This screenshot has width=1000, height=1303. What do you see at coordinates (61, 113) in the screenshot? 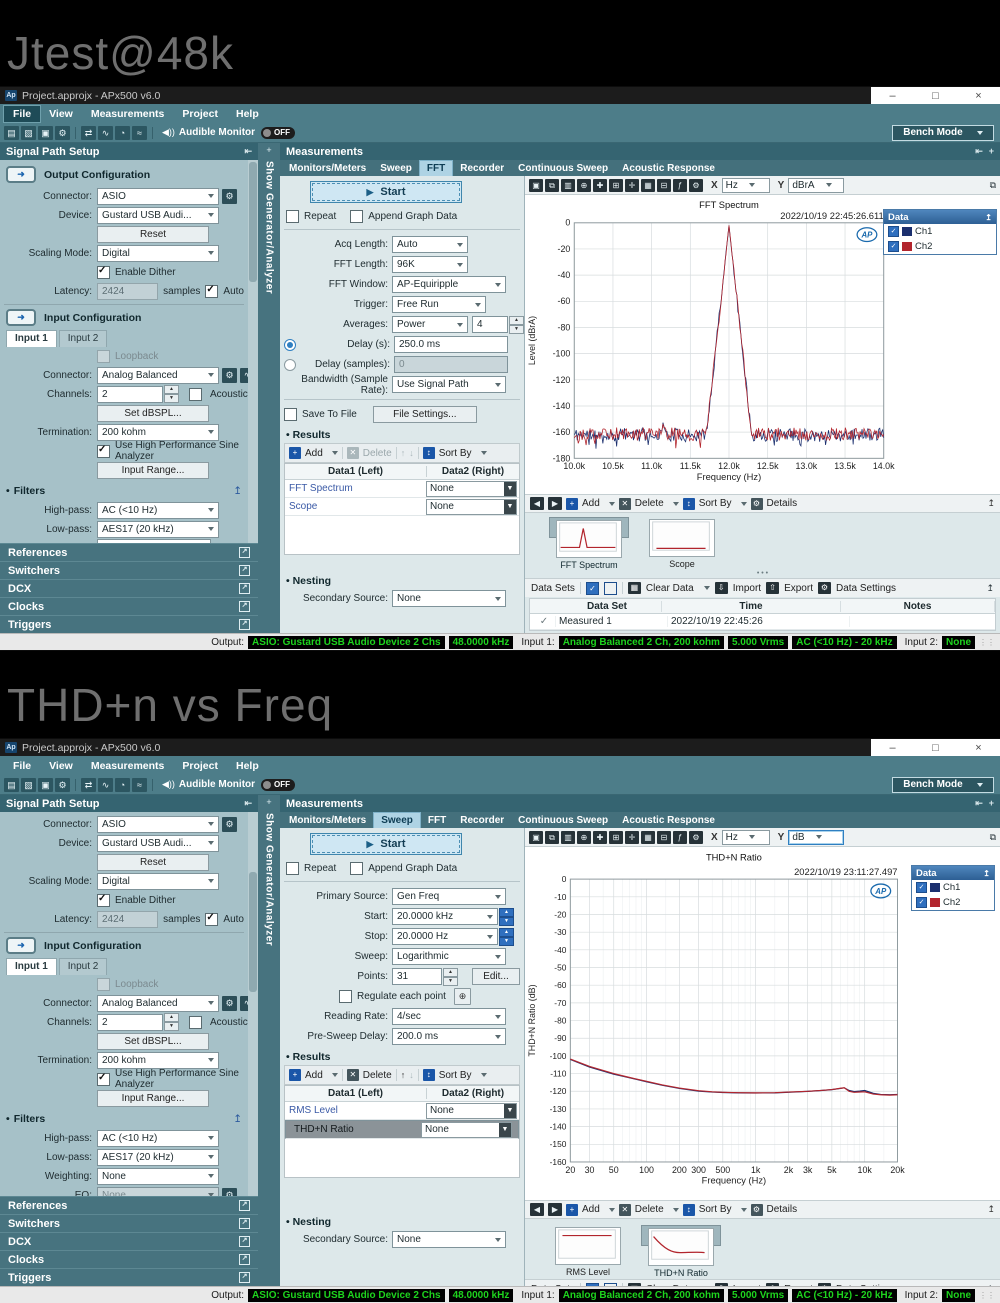
I see `menu-view: View` at bounding box center [61, 113].